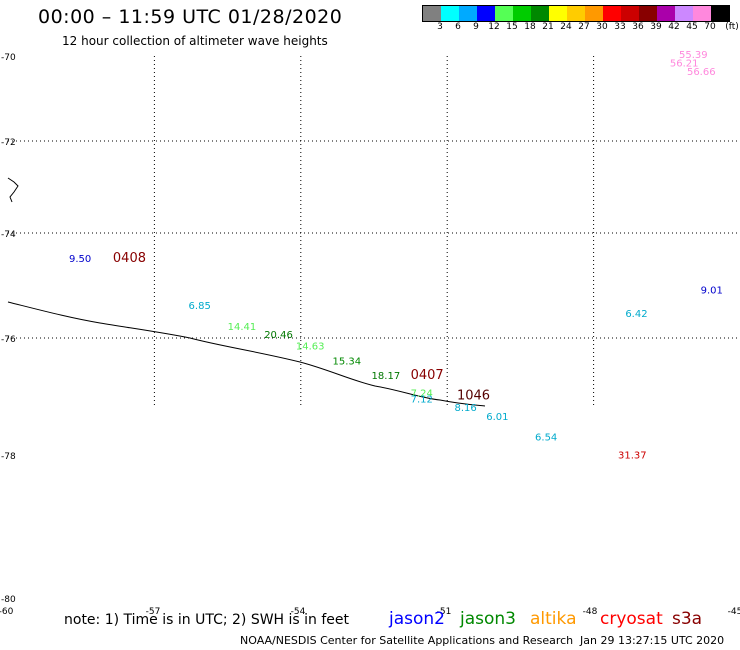 The image size is (740, 650). Describe the element at coordinates (200, 306) in the screenshot. I see `wave-height-label: 6.85` at that location.